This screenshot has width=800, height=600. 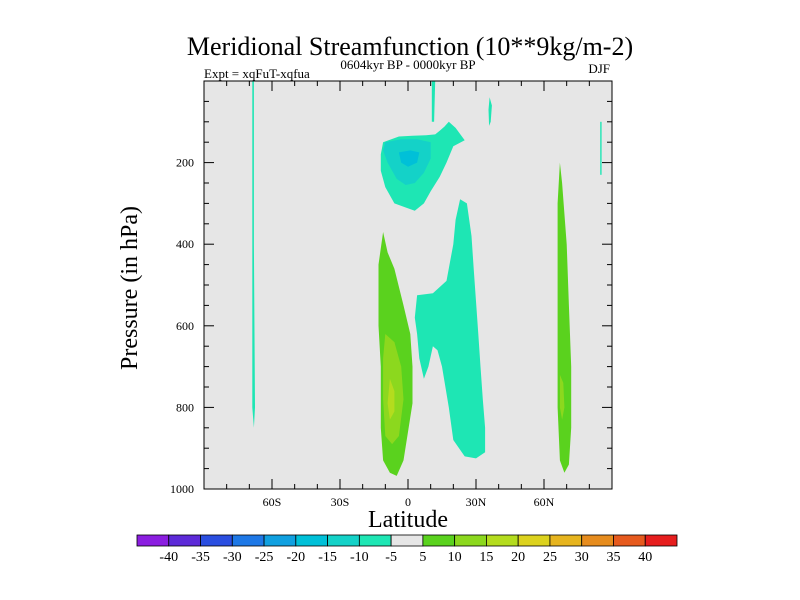 I want to click on y-tick-label: 1000, so click(x=182, y=489).